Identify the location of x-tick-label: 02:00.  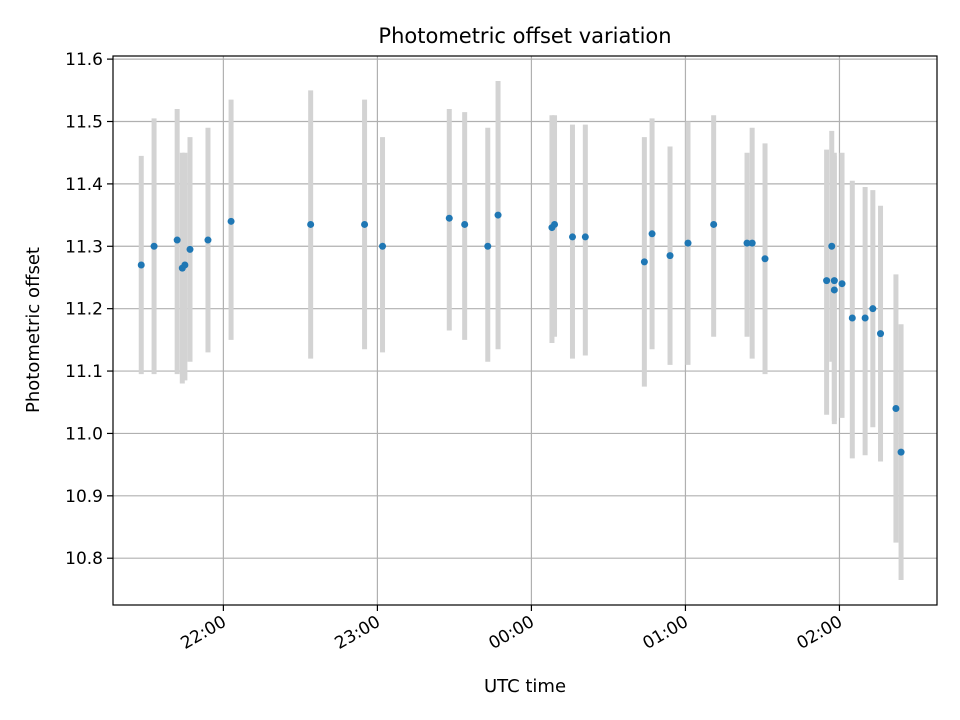
(820, 633).